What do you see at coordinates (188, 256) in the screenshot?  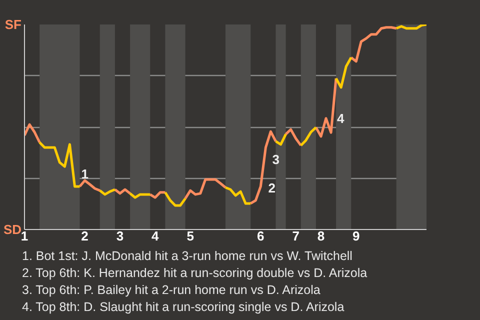 I see `text: 1. Bot 1st: J. McDonald hit a 3-run home run vs W. Twitchell` at bounding box center [188, 256].